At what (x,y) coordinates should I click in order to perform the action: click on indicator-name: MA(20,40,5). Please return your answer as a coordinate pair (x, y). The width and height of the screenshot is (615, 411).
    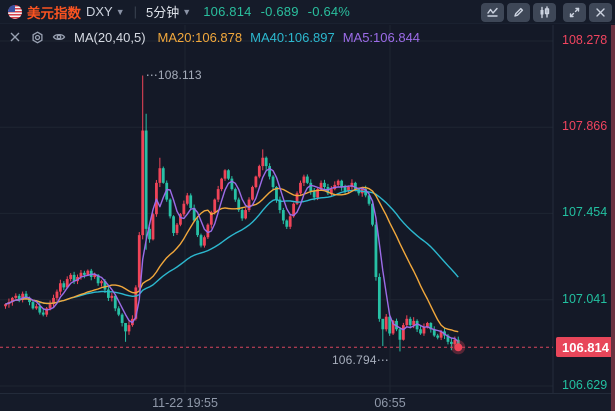
    Looking at the image, I should click on (110, 37).